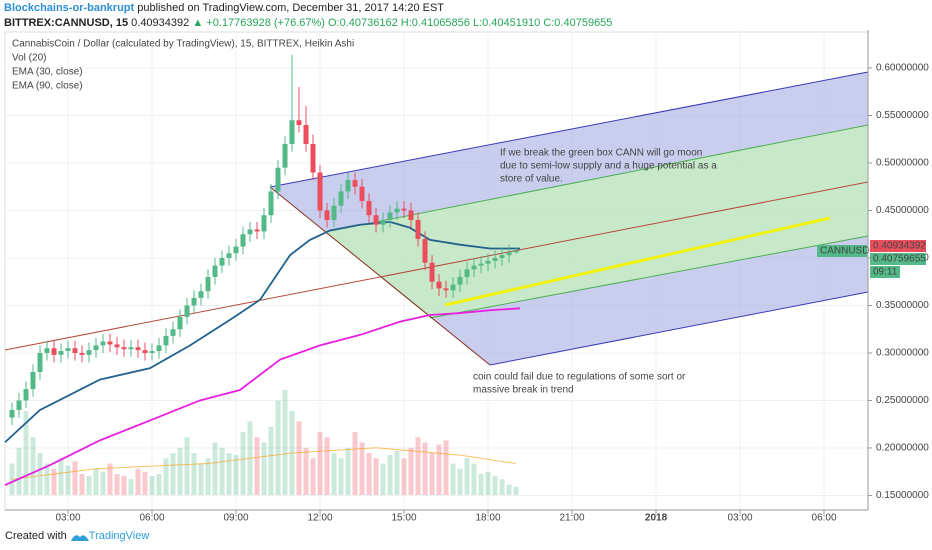  What do you see at coordinates (899, 259) in the screenshot?
I see `close-price: 0.40759655` at bounding box center [899, 259].